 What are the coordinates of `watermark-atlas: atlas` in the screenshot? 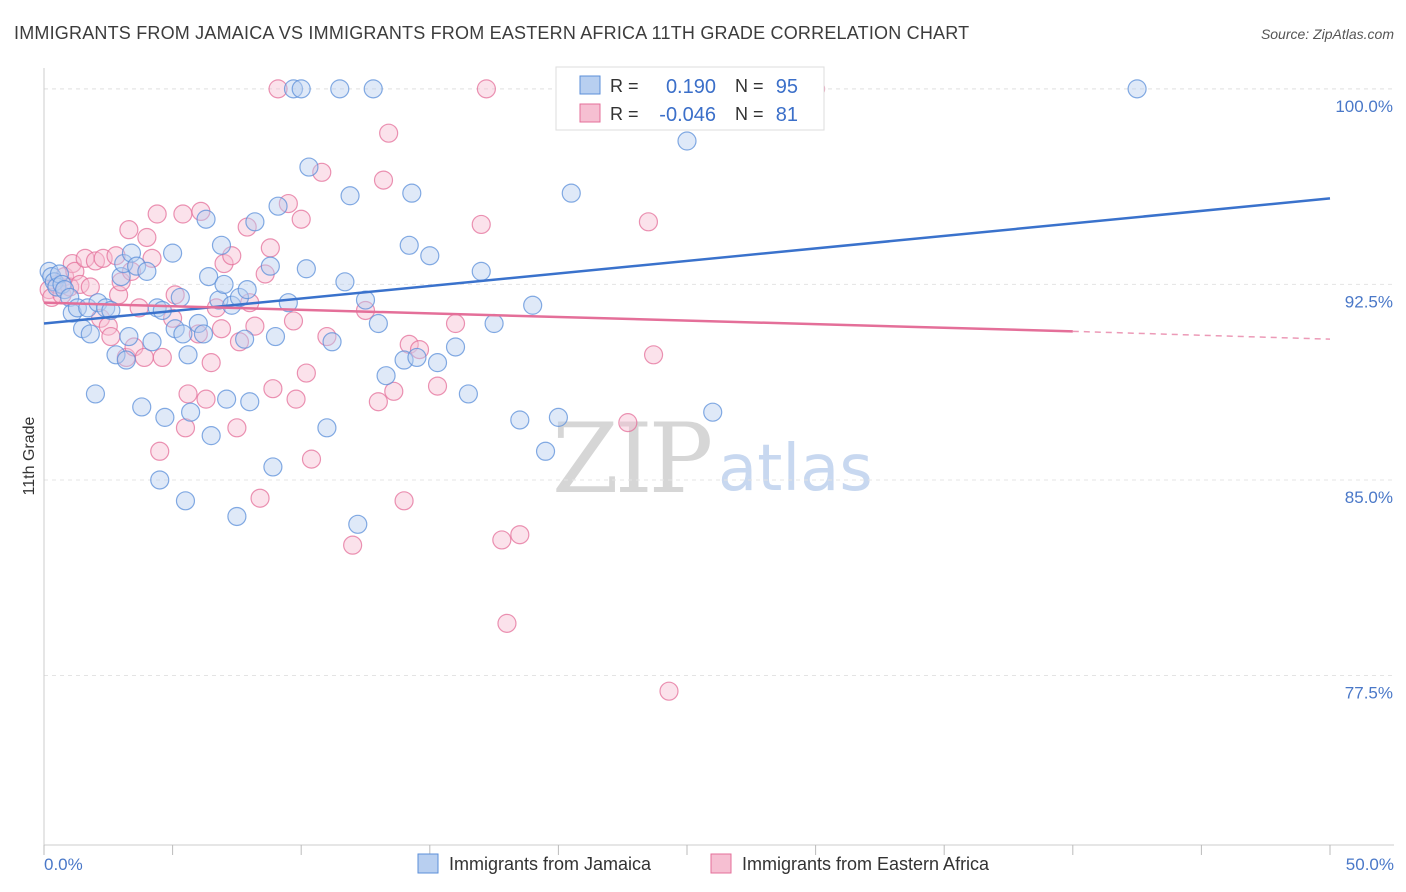 It's located at (795, 469).